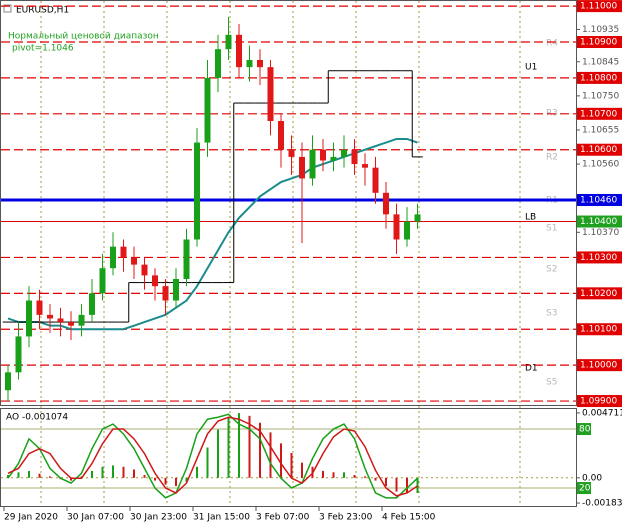 This screenshot has height=528, width=622. Describe the element at coordinates (530, 218) in the screenshot. I see `band-label: LB` at that location.